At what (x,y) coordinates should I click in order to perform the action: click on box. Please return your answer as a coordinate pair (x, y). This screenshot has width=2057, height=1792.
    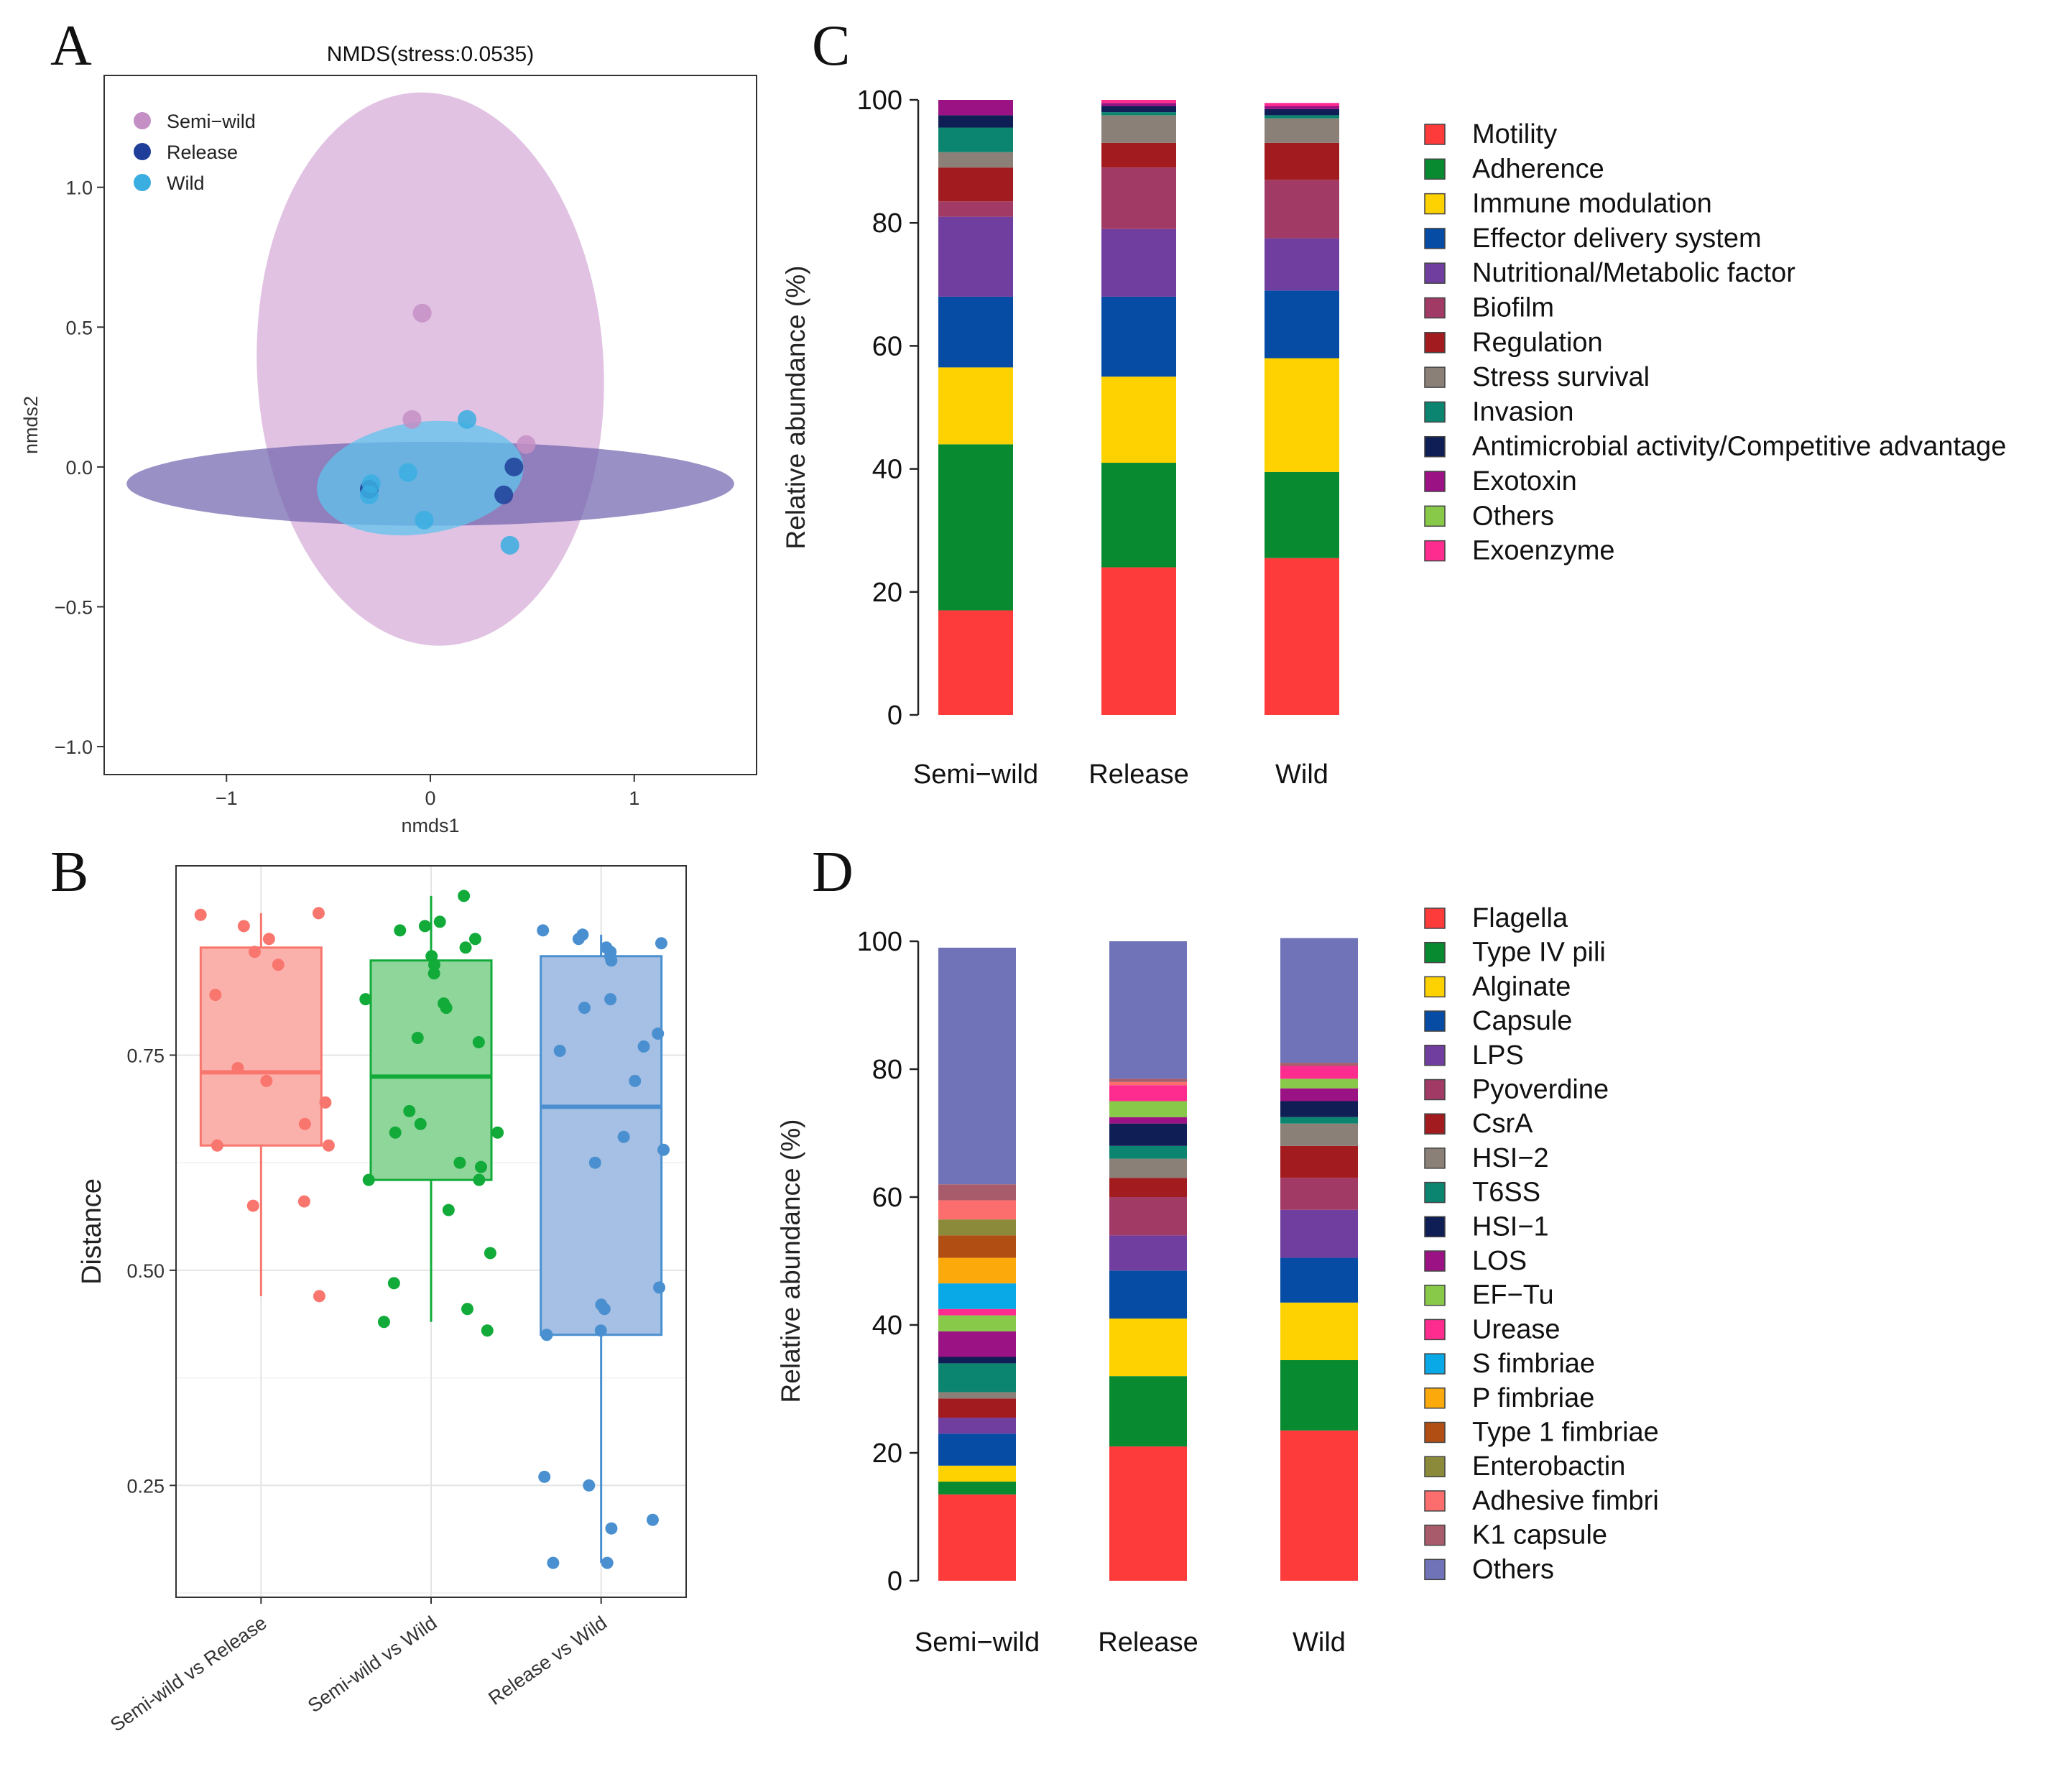
    Looking at the image, I should click on (431, 1070).